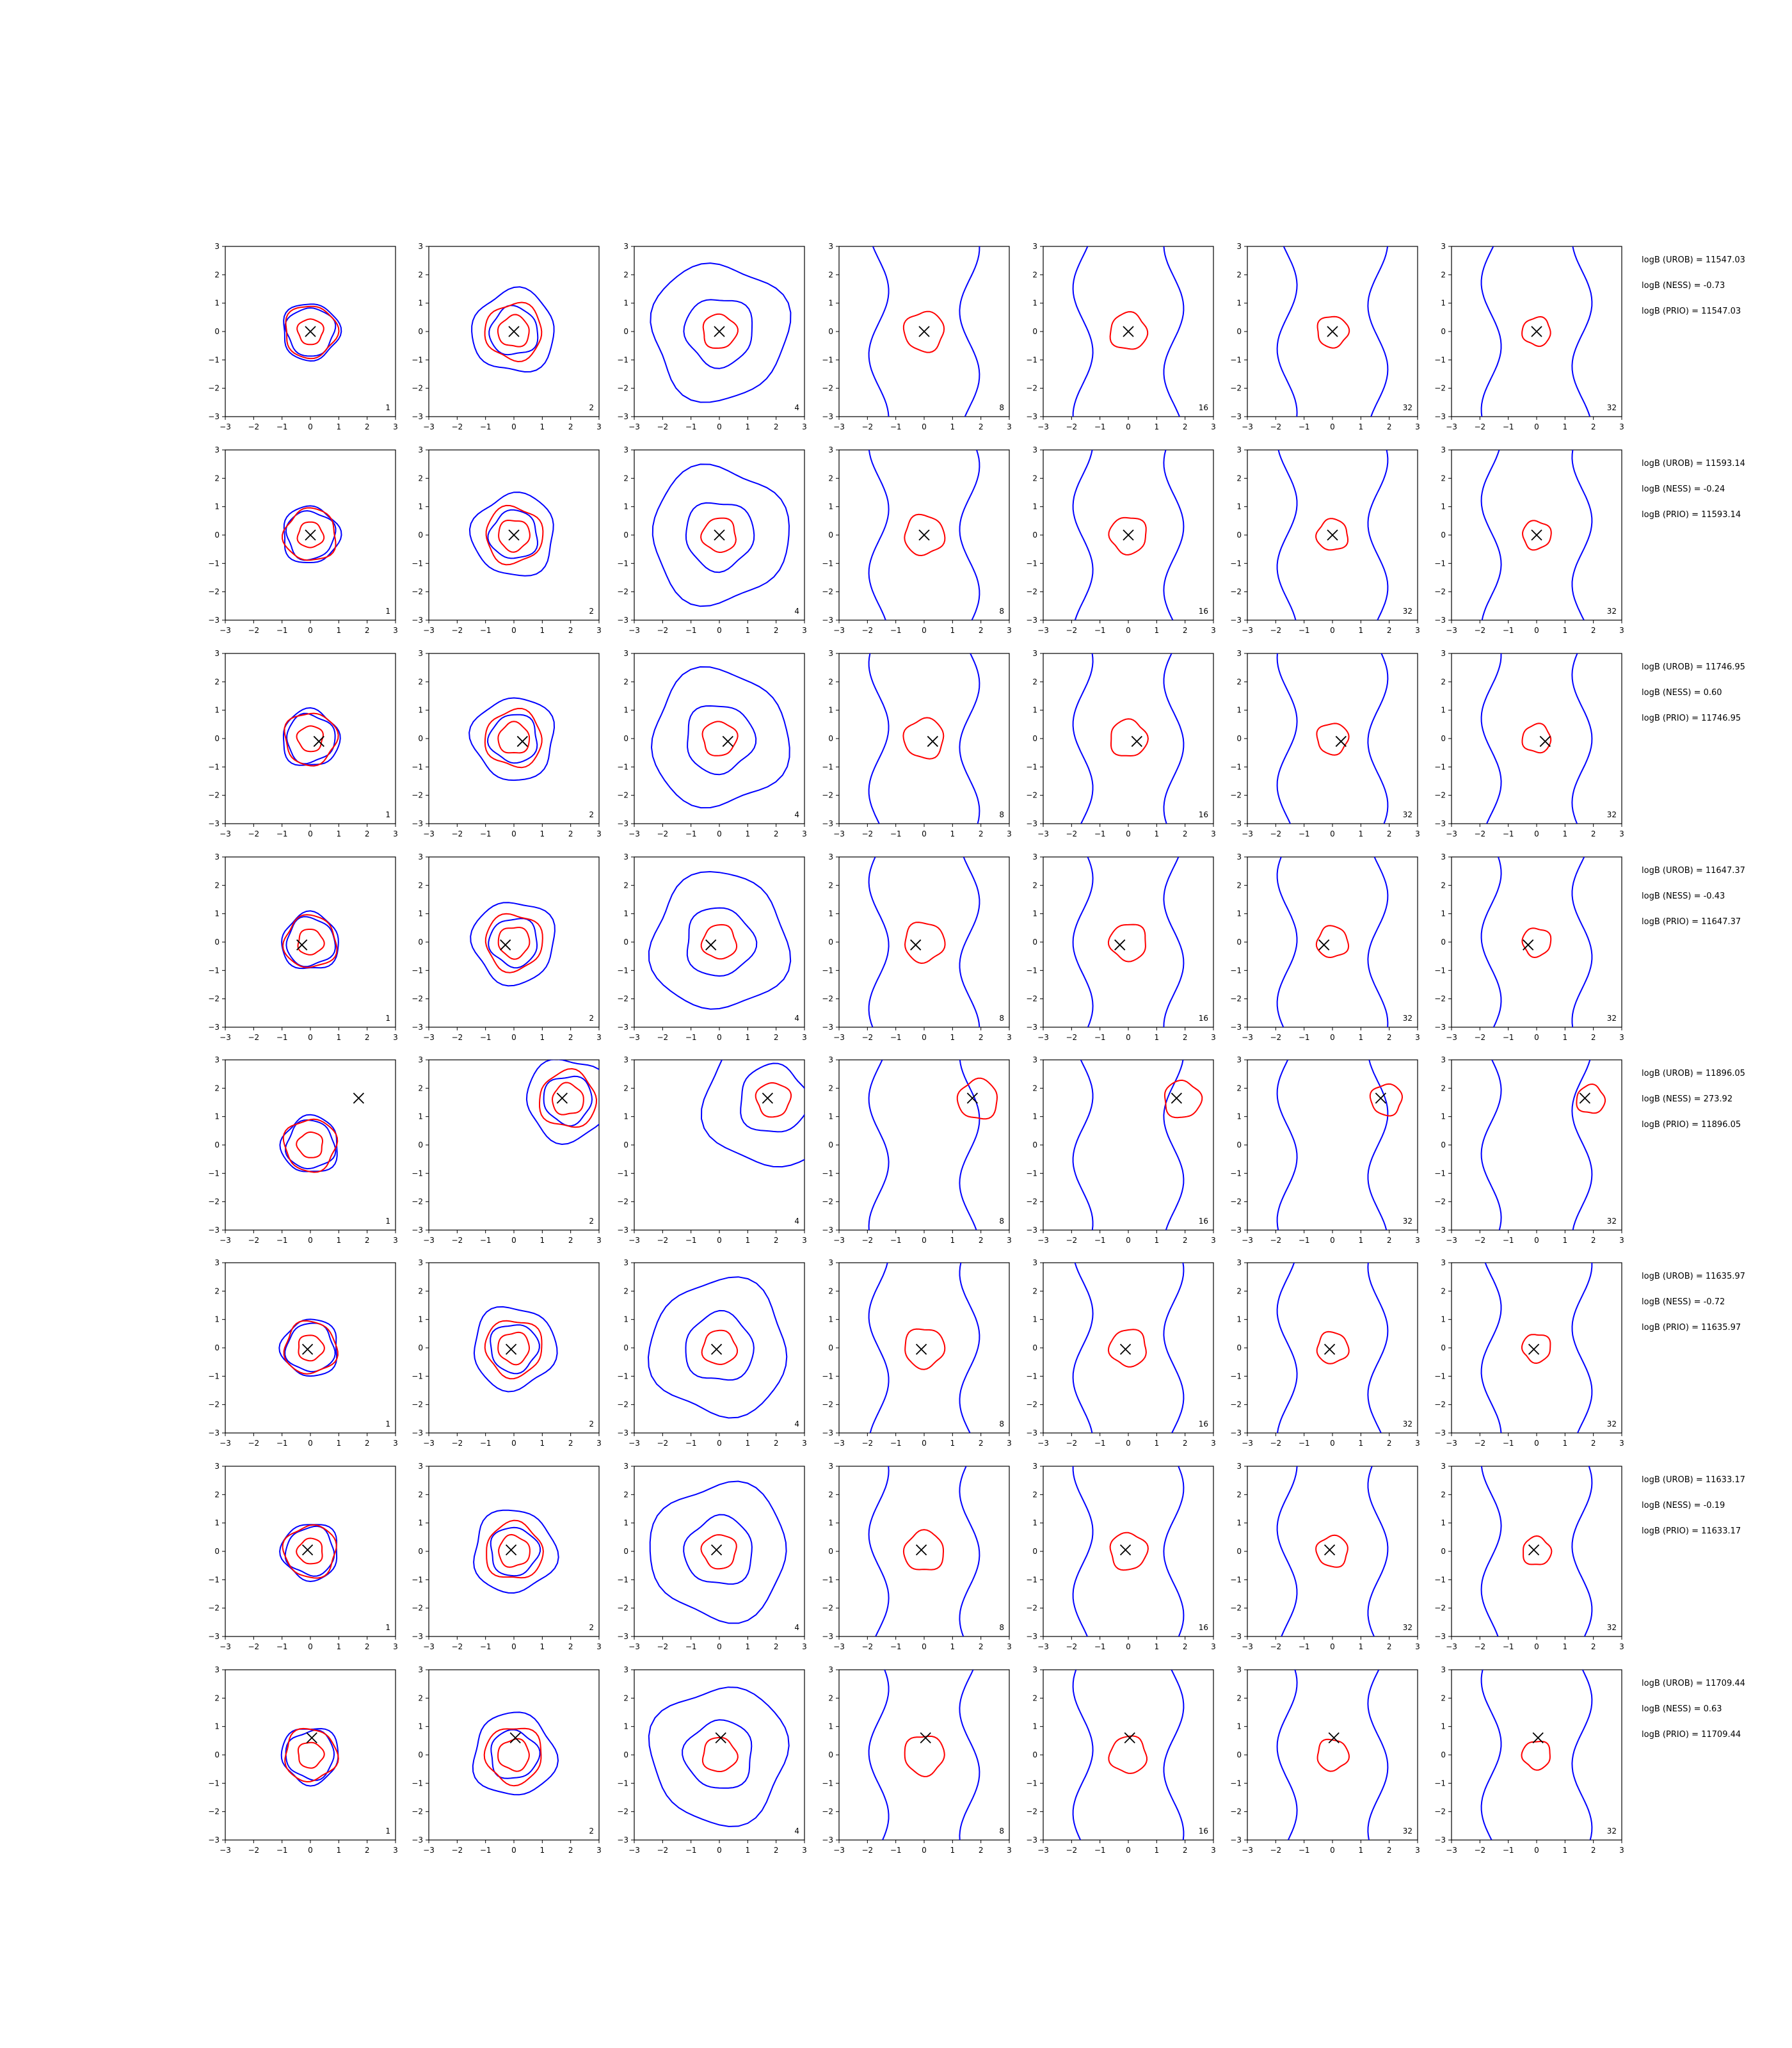 Image resolution: width=1792 pixels, height=2048 pixels. I want to click on subplot-r7-c6: −3−3 −2 −2 −1 −1 0 0 1 1 2 2 3 3 32, so click(1325, 1556).